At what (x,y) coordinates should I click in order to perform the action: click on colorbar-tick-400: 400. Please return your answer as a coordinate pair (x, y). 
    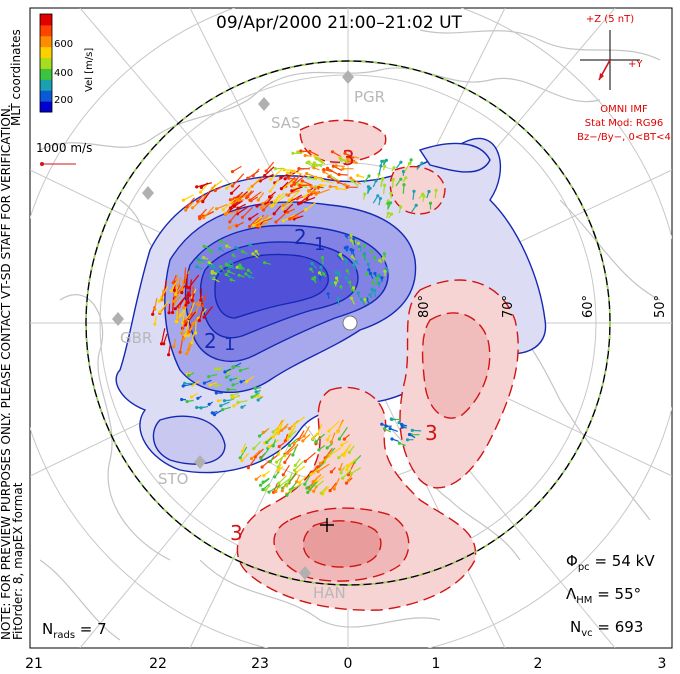
    Looking at the image, I should click on (63, 73).